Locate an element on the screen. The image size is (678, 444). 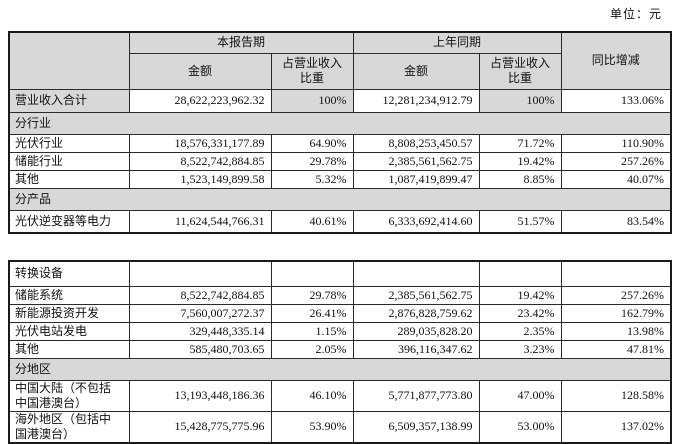
header-prior-pct: 占营业收入比重 is located at coordinates (520, 71).